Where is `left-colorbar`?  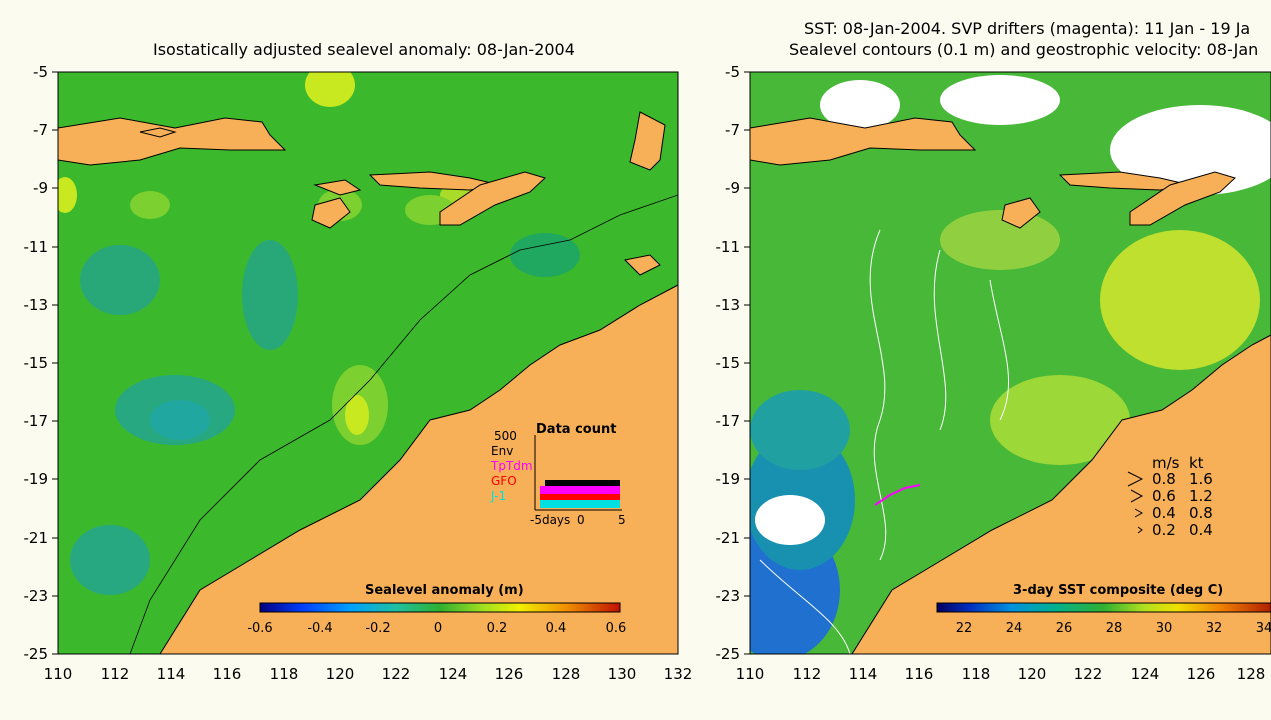 left-colorbar is located at coordinates (440, 607).